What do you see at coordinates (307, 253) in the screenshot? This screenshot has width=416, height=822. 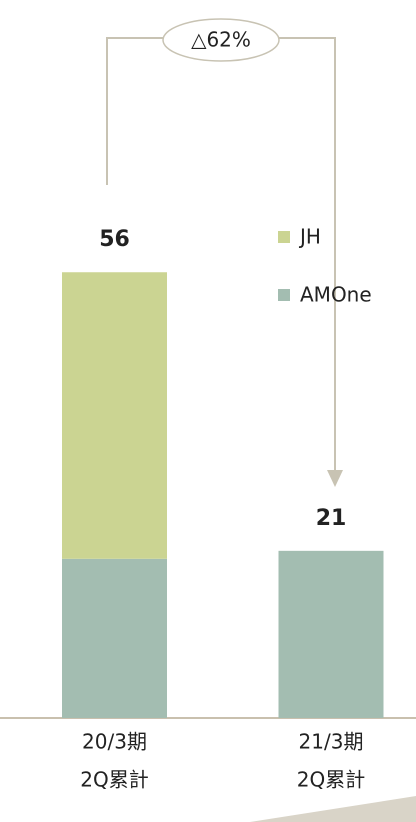 I see `bracket-right` at bounding box center [307, 253].